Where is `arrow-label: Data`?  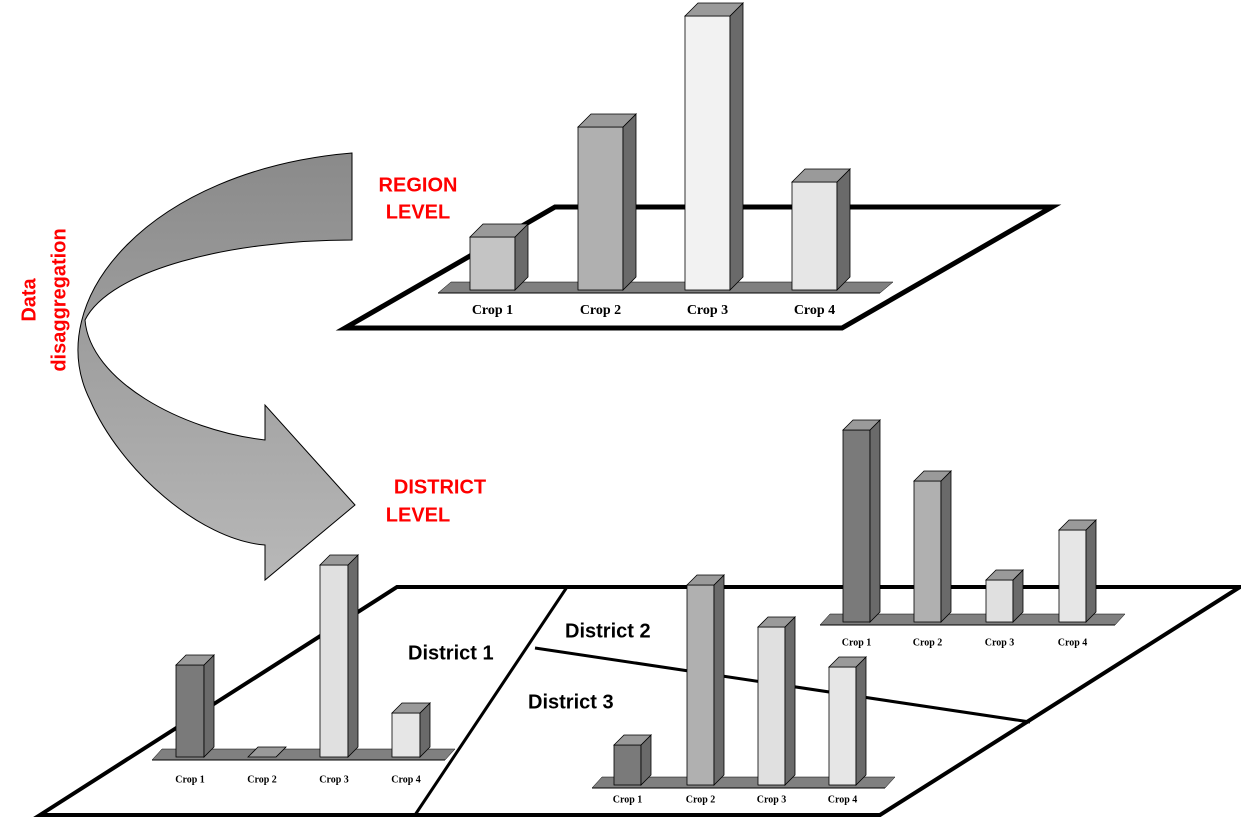
arrow-label: Data is located at coordinates (29, 299).